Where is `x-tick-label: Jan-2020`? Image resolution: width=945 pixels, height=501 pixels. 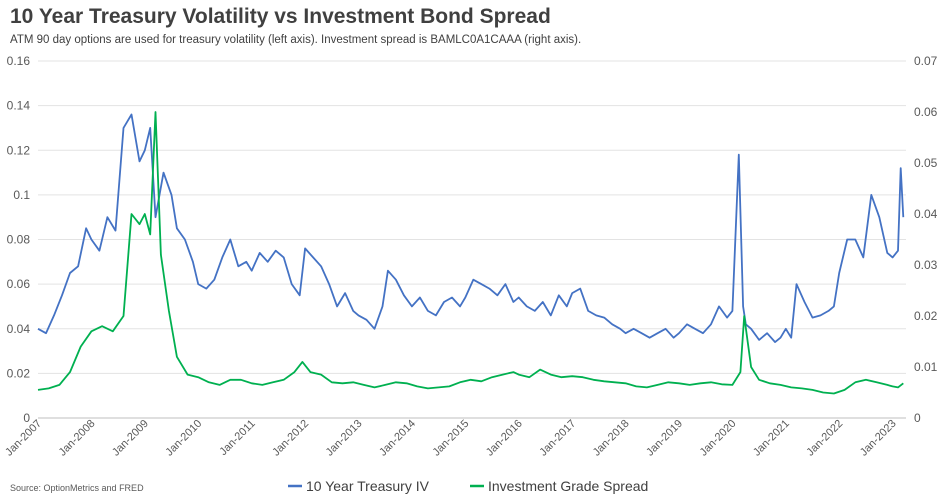
x-tick-label: Jan-2020 is located at coordinates (718, 438).